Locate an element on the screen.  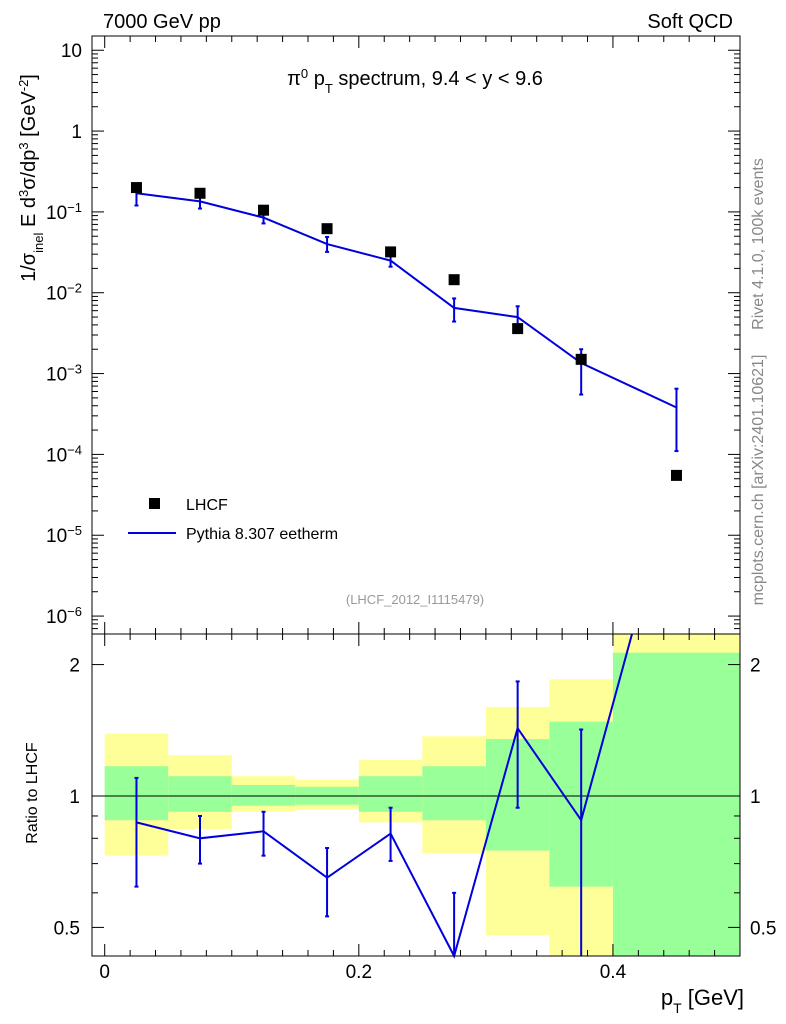
pythia-line is located at coordinates (406, 300).